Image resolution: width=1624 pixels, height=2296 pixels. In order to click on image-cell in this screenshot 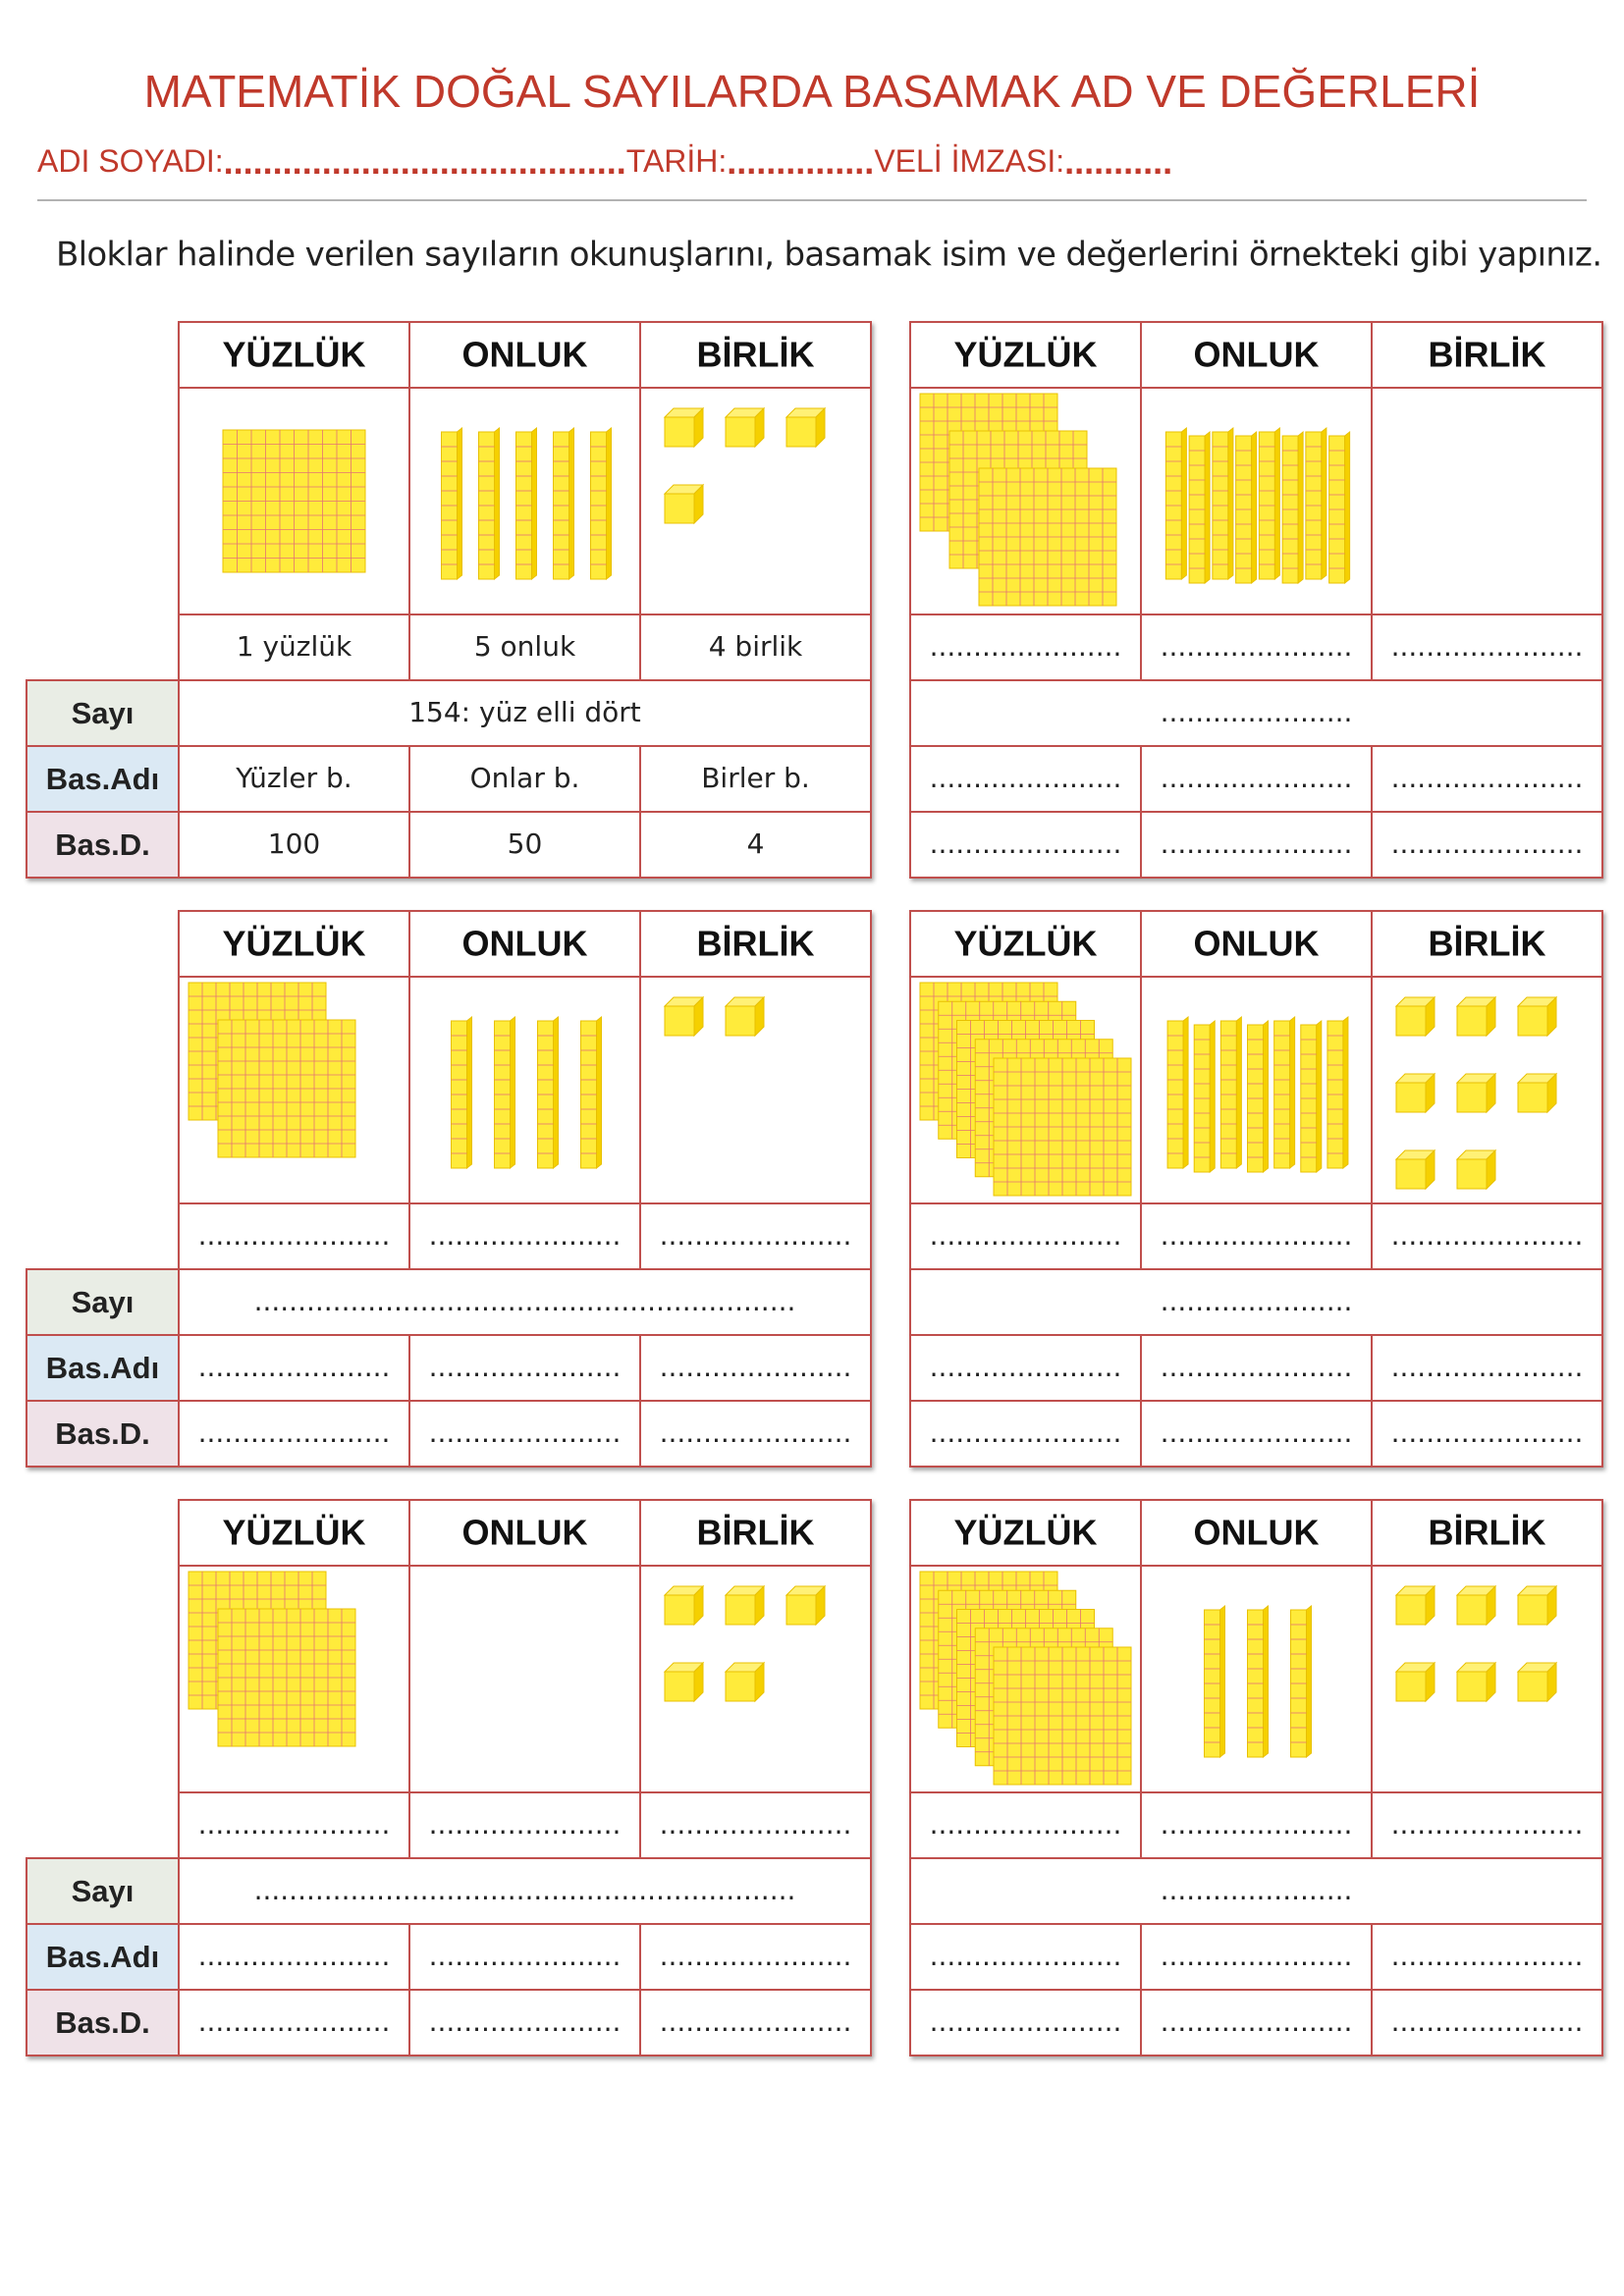, I will do `click(524, 1679)`.